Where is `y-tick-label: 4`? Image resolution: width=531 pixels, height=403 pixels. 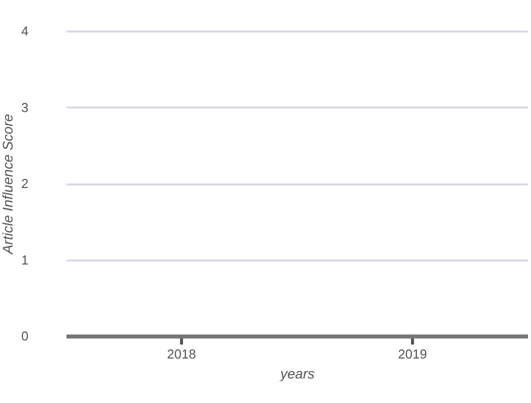 y-tick-label: 4 is located at coordinates (24, 31).